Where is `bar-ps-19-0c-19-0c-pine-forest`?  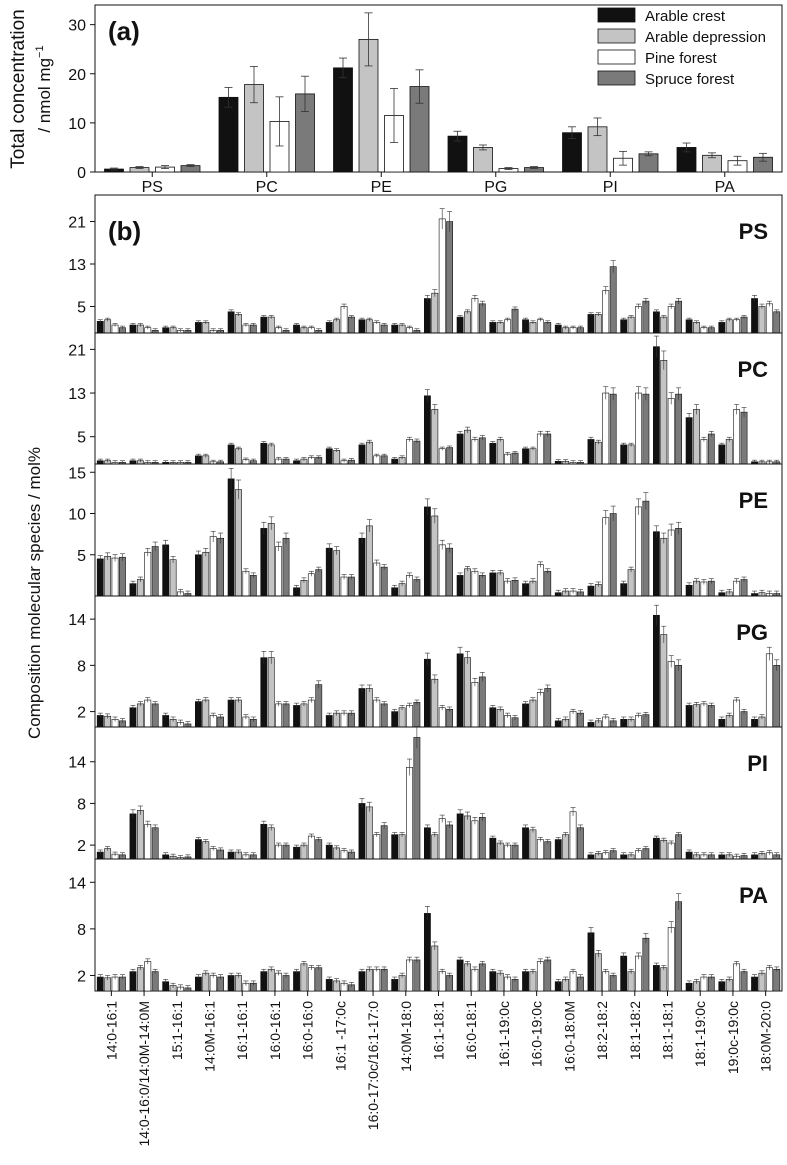 bar-ps-19-0c-19-0c-pine-forest is located at coordinates (737, 326).